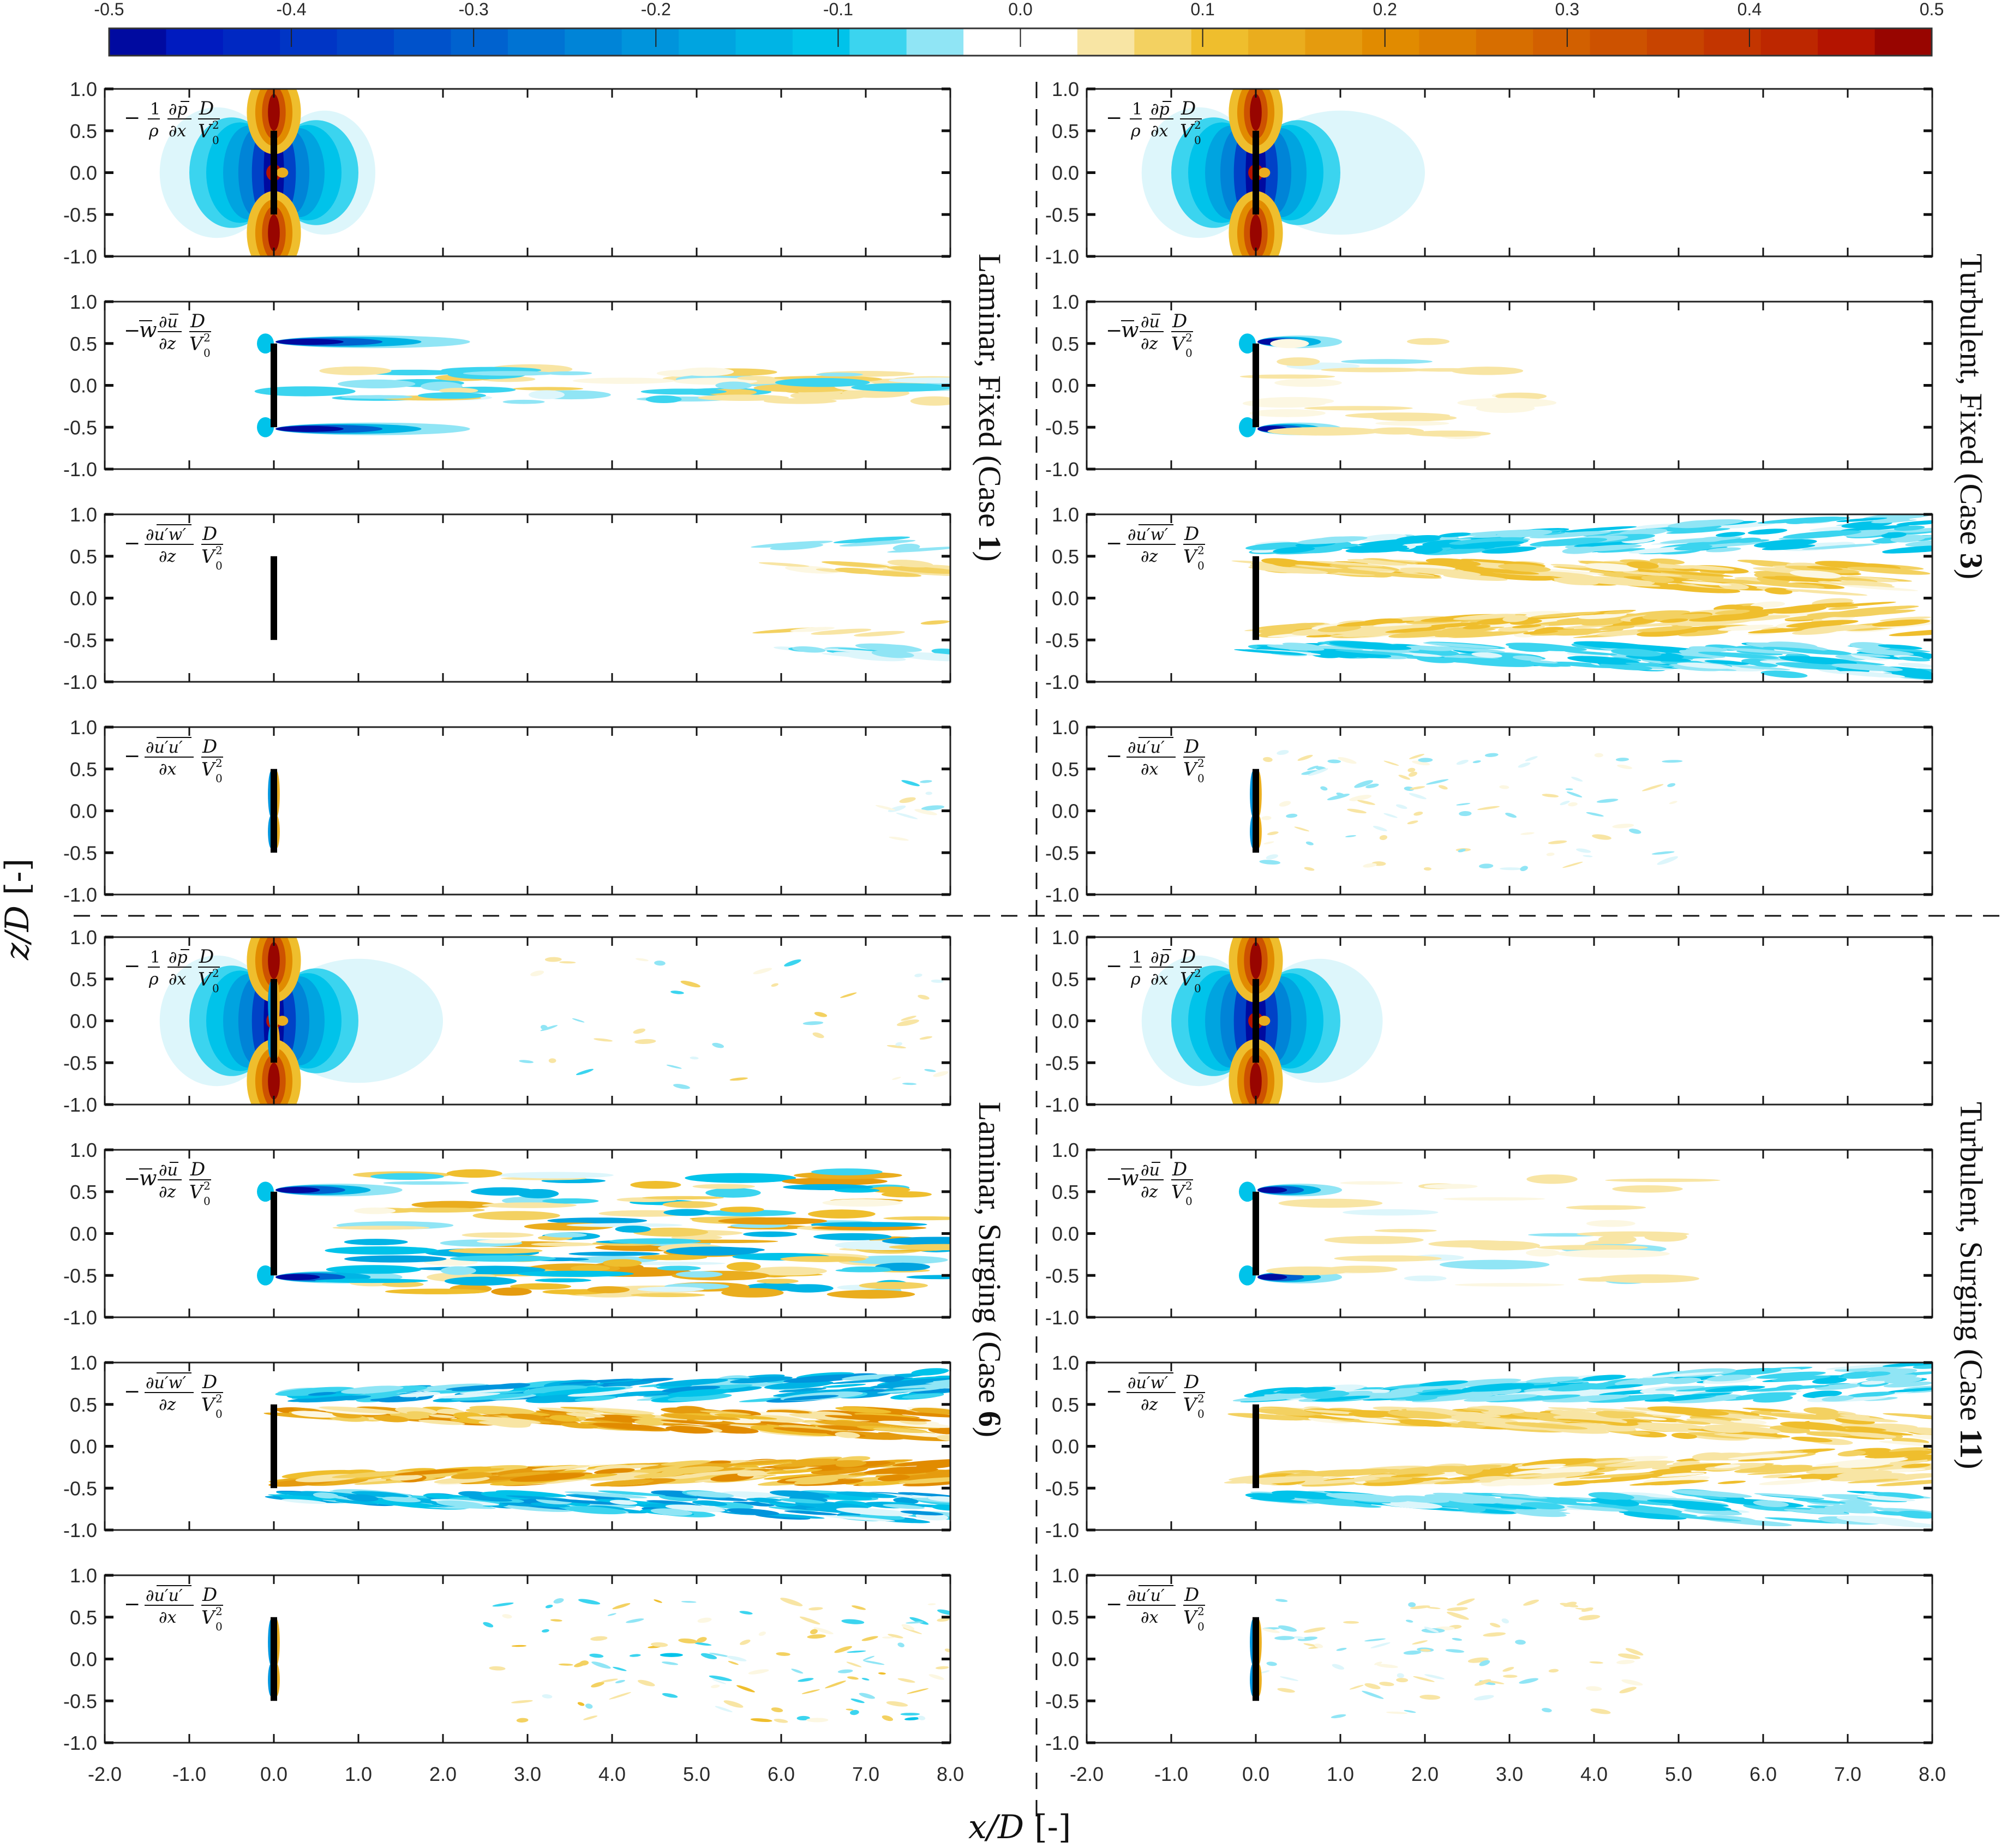 The height and width of the screenshot is (1848, 2001). Describe the element at coordinates (1247, 1275) in the screenshot. I see `shear-layer-contour` at that location.